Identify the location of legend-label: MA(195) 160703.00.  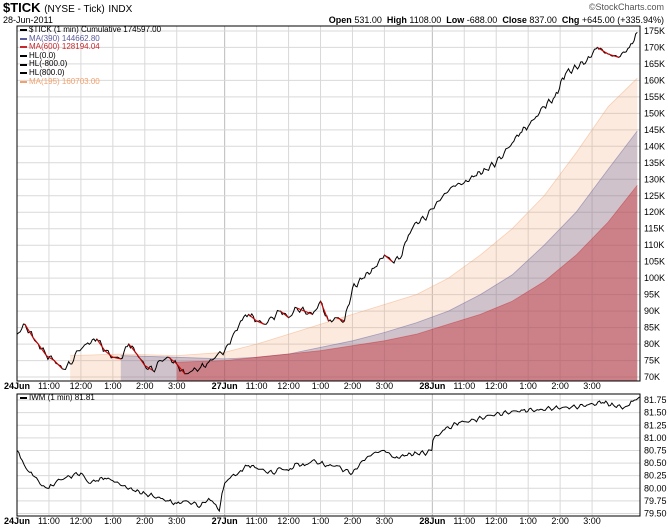
(64, 81).